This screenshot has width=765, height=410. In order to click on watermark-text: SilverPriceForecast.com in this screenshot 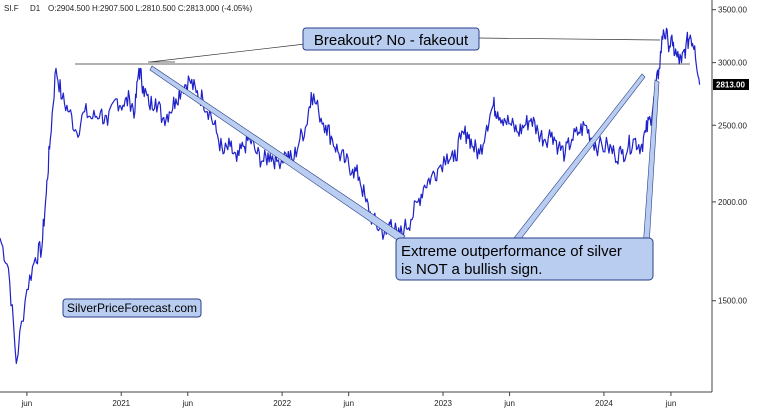, I will do `click(132, 308)`.